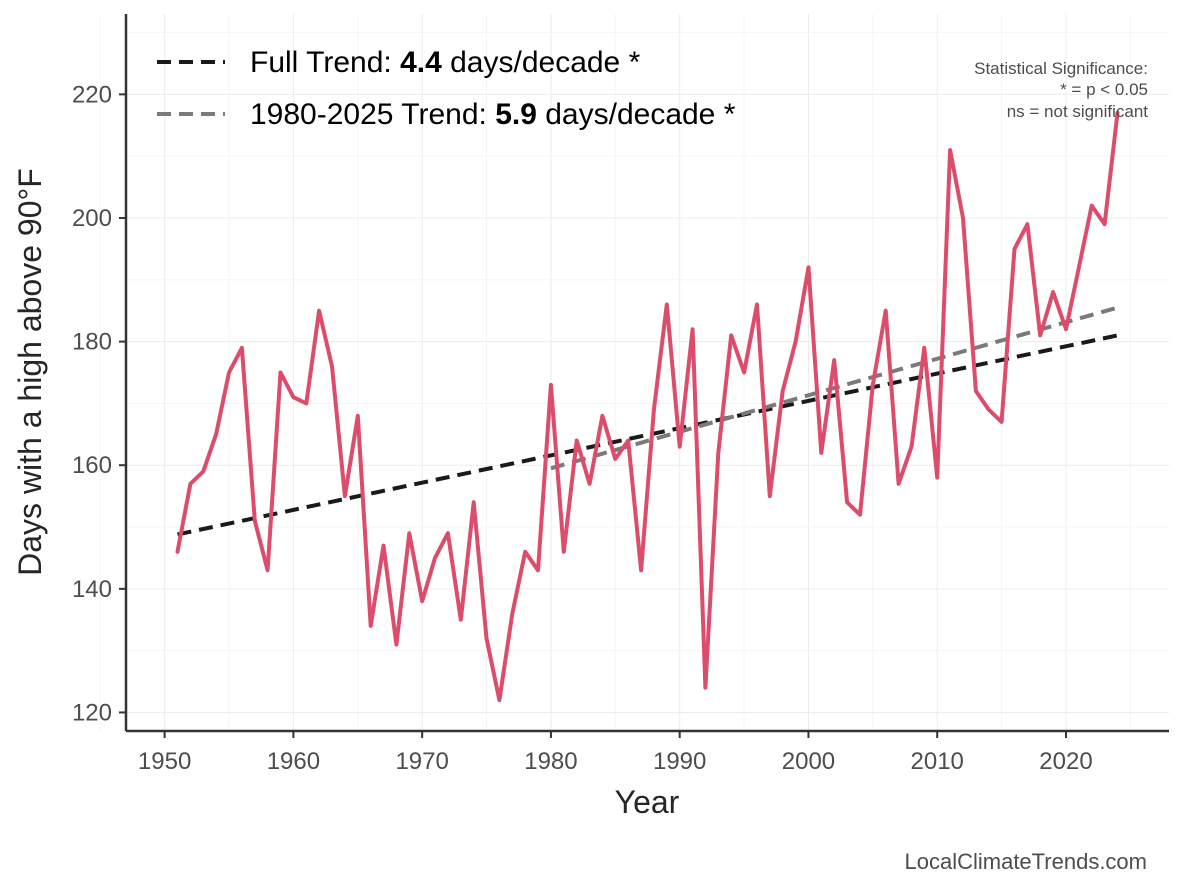 The image size is (1184, 889). Describe the element at coordinates (1104, 89) in the screenshot. I see `significance-line-1: * = p < 0.05` at that location.